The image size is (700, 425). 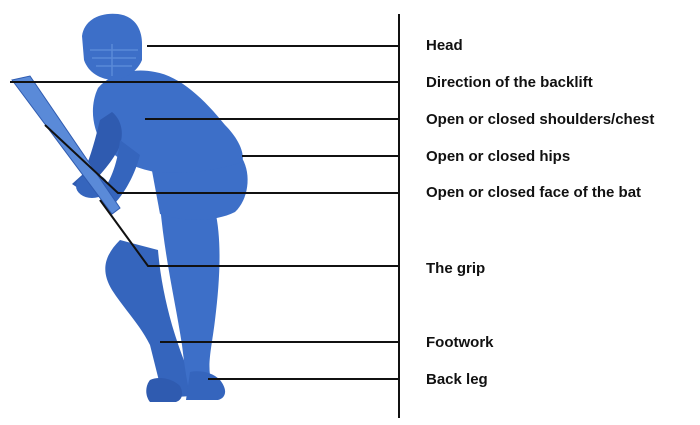 What do you see at coordinates (167, 121) in the screenshot?
I see `torso-shape` at bounding box center [167, 121].